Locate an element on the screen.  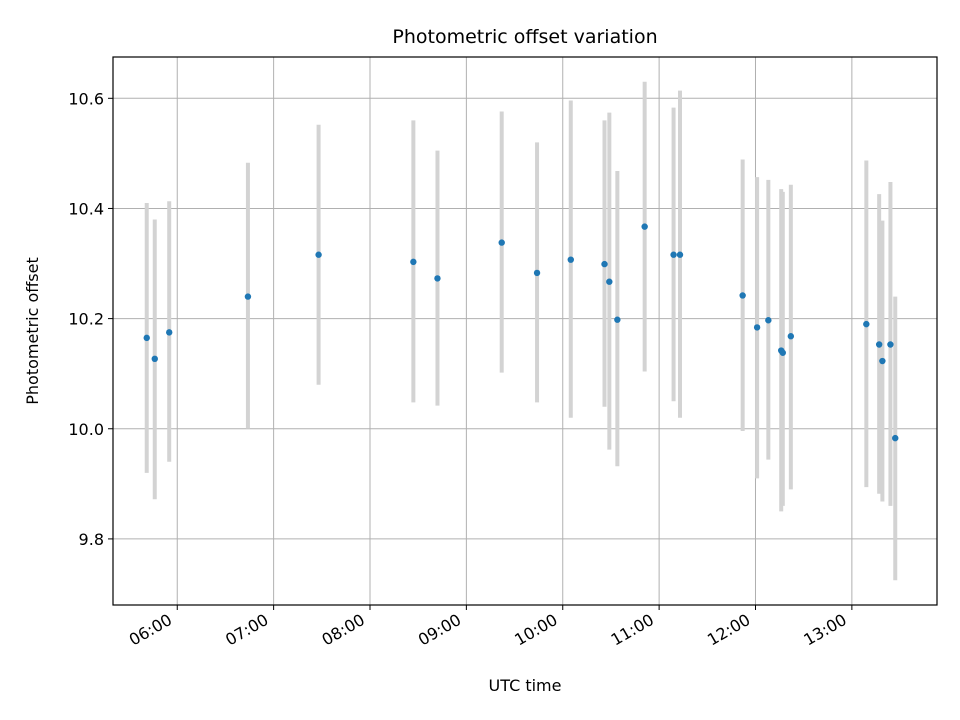
y-tick-label: 10.2 is located at coordinates (86, 319).